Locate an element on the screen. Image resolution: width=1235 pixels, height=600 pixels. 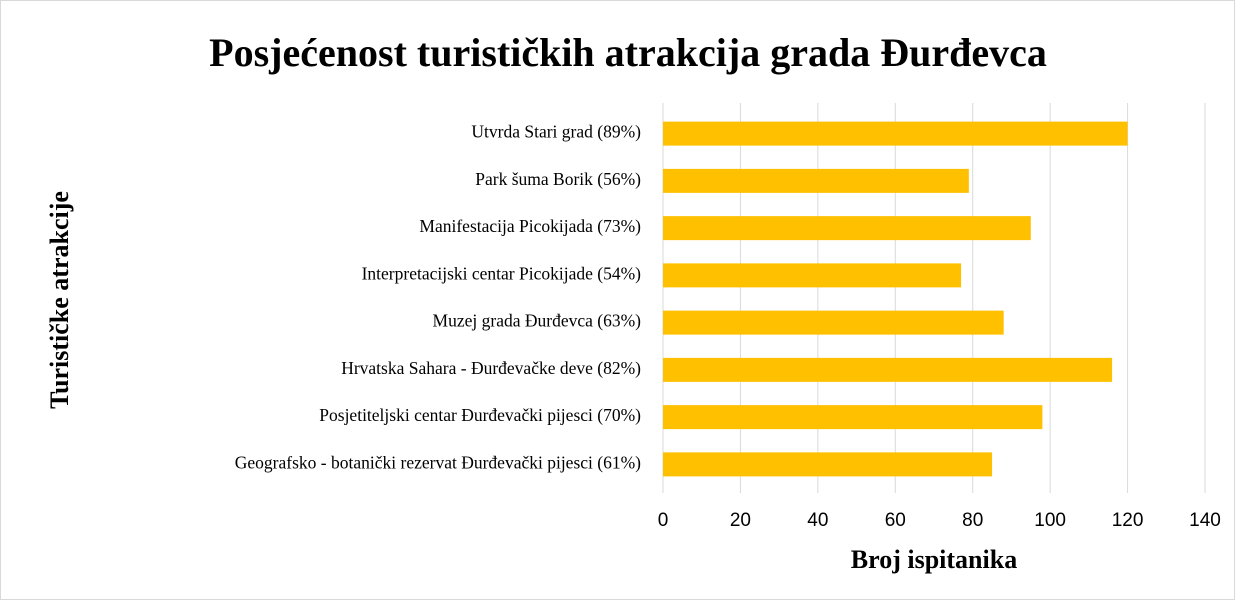
y-tick-label: Utvrda Stari grad (89%) is located at coordinates (556, 132).